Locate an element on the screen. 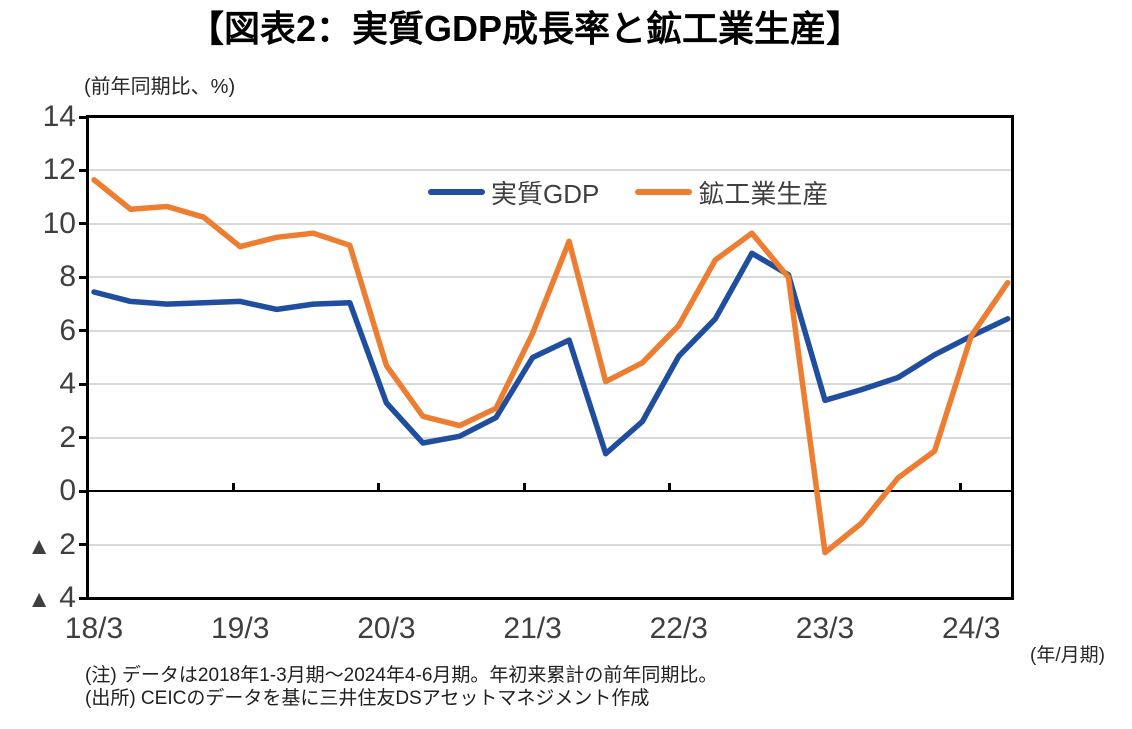 The width and height of the screenshot is (1132, 729). x-axis-label: 23/3 is located at coordinates (825, 628).